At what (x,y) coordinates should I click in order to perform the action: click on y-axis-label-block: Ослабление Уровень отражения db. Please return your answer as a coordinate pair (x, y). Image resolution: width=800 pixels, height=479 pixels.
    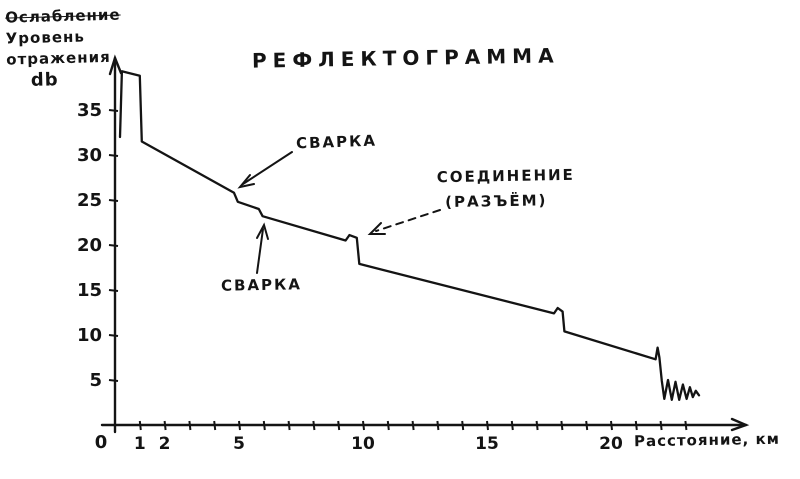
    Looking at the image, I should click on (66, 47).